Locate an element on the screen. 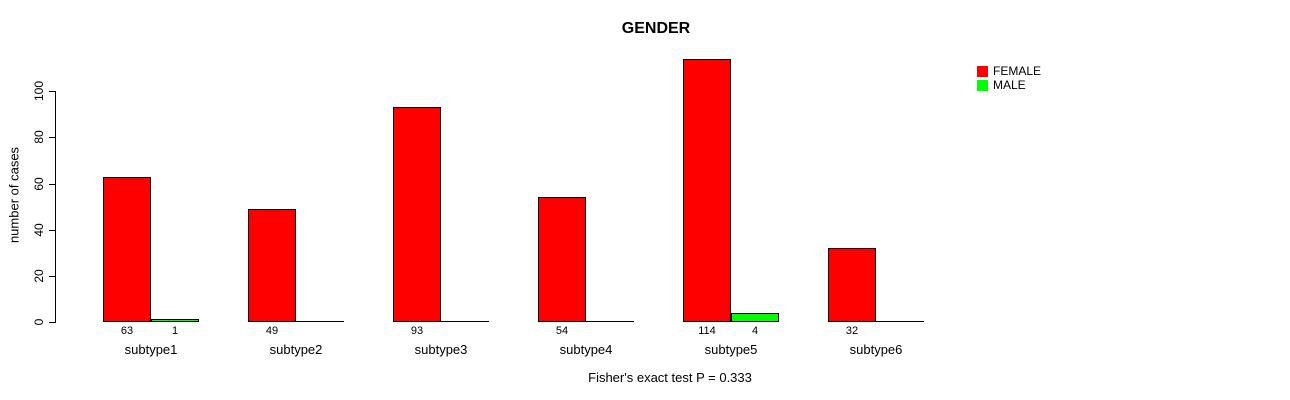 This screenshot has height=400, width=1290. chart-title: GENDER is located at coordinates (656, 28).